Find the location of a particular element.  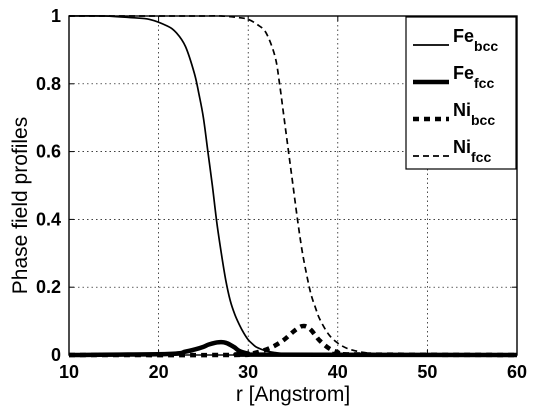

legend-box is located at coordinates (461, 93).